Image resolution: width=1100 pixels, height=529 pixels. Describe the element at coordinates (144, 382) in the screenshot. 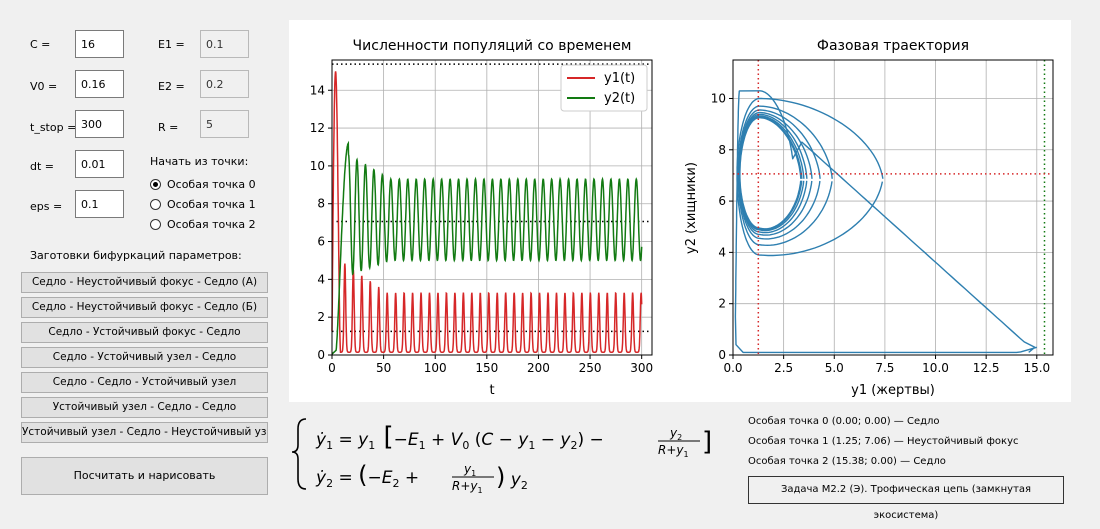

I see `preset-button-5: Седло - Седло - Устойчивый узел` at that location.